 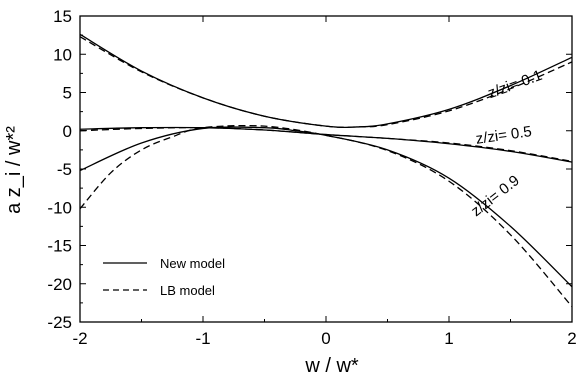 I want to click on y-tick-label: -15, so click(x=59, y=246).